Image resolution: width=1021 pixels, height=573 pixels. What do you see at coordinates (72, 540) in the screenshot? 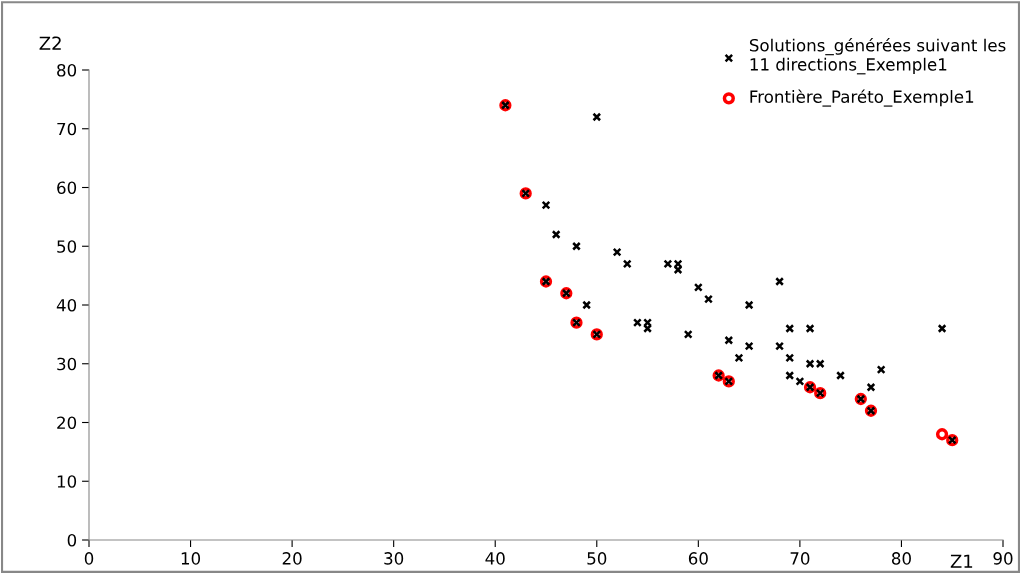
I see `y-tick-label: 0` at bounding box center [72, 540].